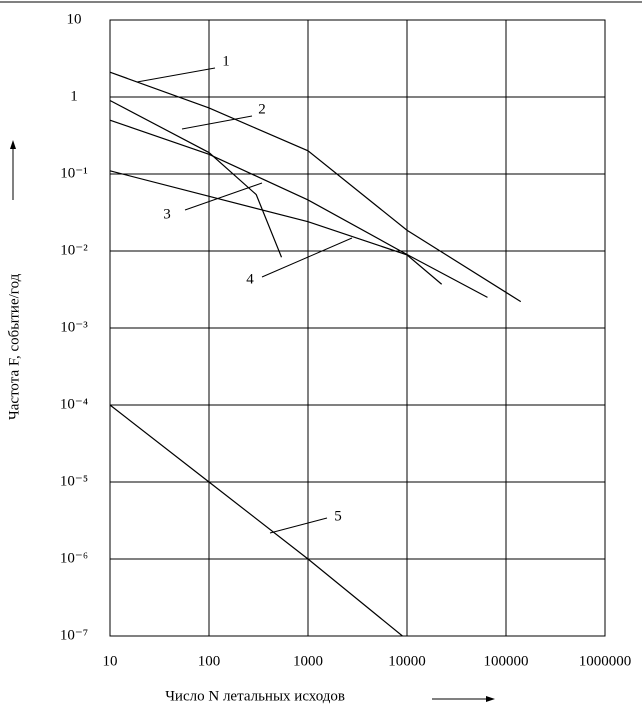 The height and width of the screenshot is (708, 642). Describe the element at coordinates (338, 516) in the screenshot. I see `series-label: 5` at that location.